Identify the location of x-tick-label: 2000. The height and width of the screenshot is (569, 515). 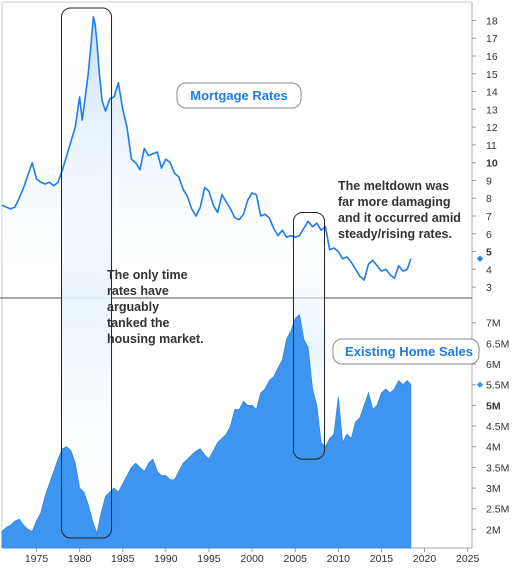
(252, 558).